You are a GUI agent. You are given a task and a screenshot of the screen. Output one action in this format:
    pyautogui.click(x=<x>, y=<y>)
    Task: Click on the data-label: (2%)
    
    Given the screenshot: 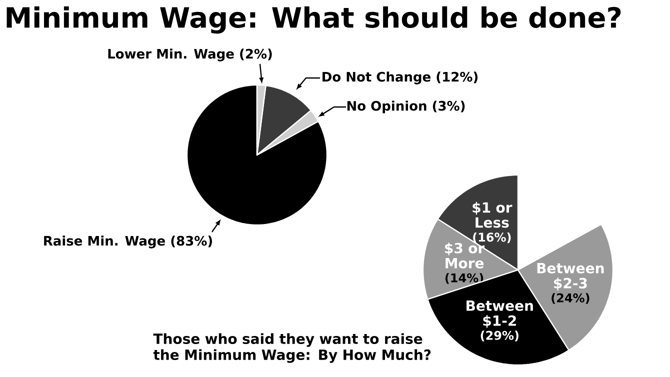 What is the action you would take?
    pyautogui.click(x=256, y=54)
    